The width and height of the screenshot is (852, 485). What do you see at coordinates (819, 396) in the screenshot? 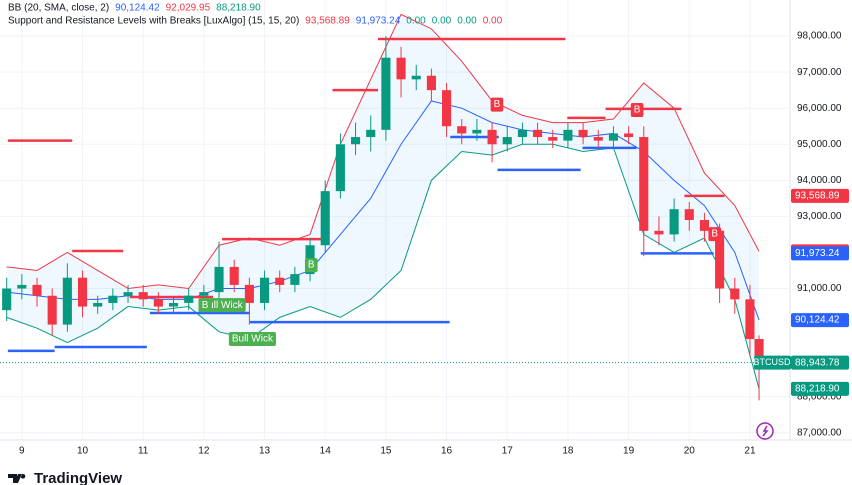
I see `y-tick-label: 88,000.00` at bounding box center [819, 396].